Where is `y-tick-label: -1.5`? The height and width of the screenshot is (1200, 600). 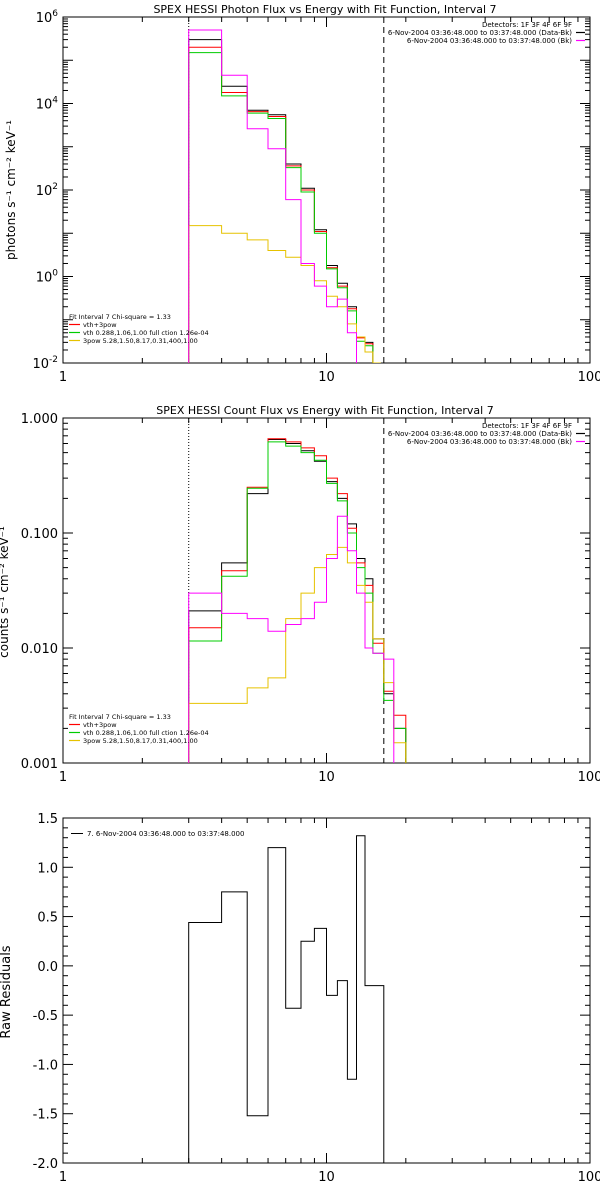 y-tick-label: -1.5 is located at coordinates (45, 1115).